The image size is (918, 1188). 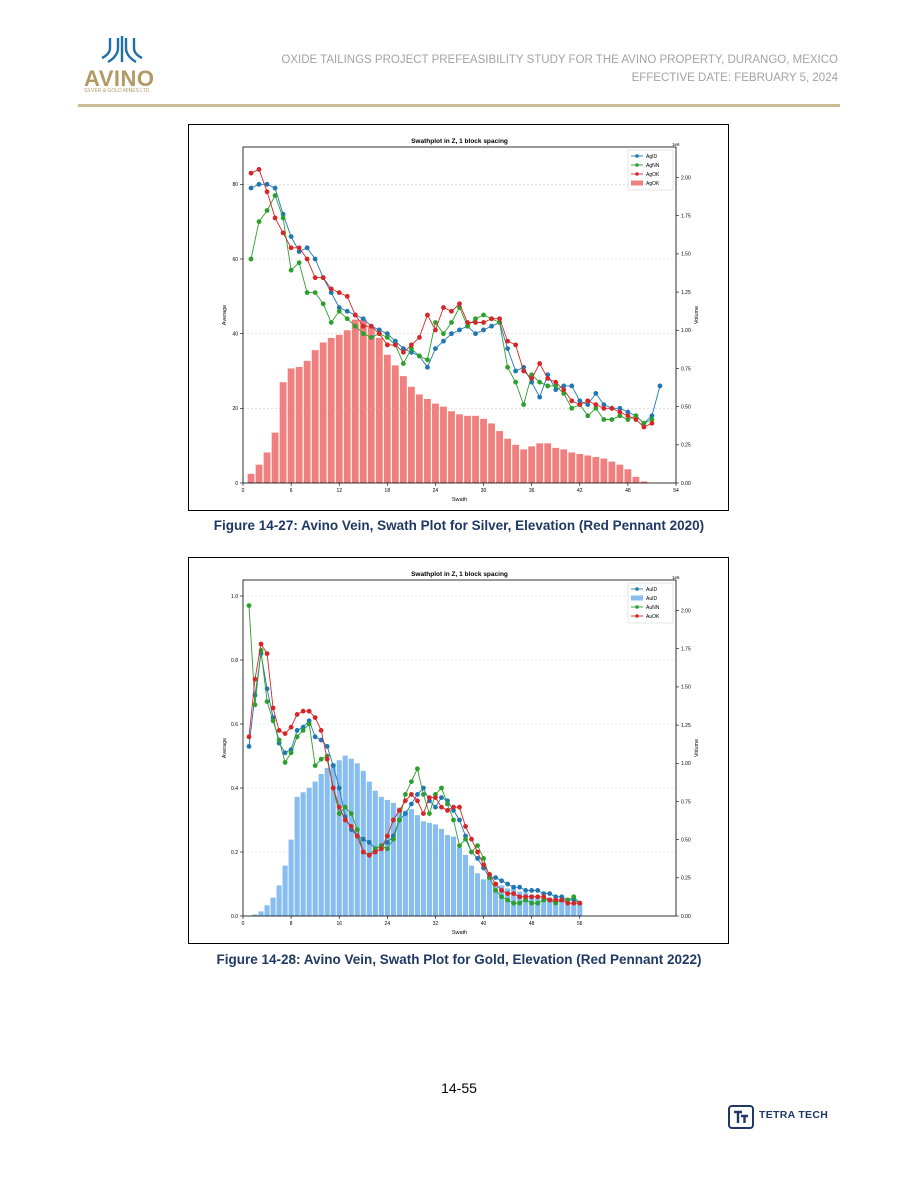 I want to click on y2-tick-label: 1.00, so click(x=686, y=764).